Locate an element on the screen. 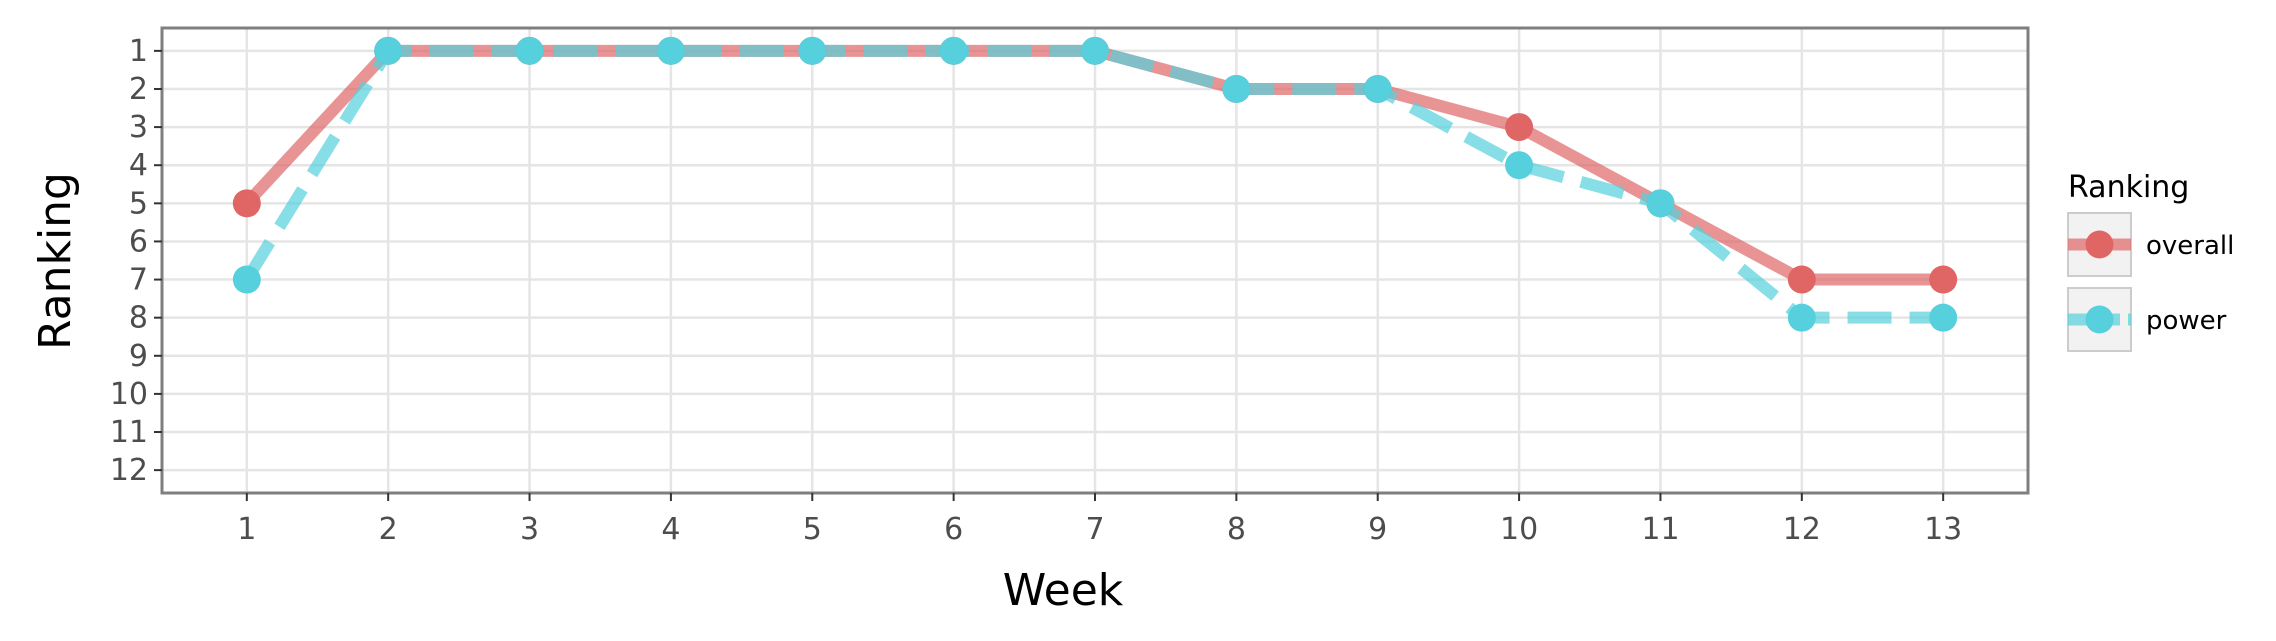 The height and width of the screenshot is (641, 2276). legend: Ranking overall power is located at coordinates (2150, 261).